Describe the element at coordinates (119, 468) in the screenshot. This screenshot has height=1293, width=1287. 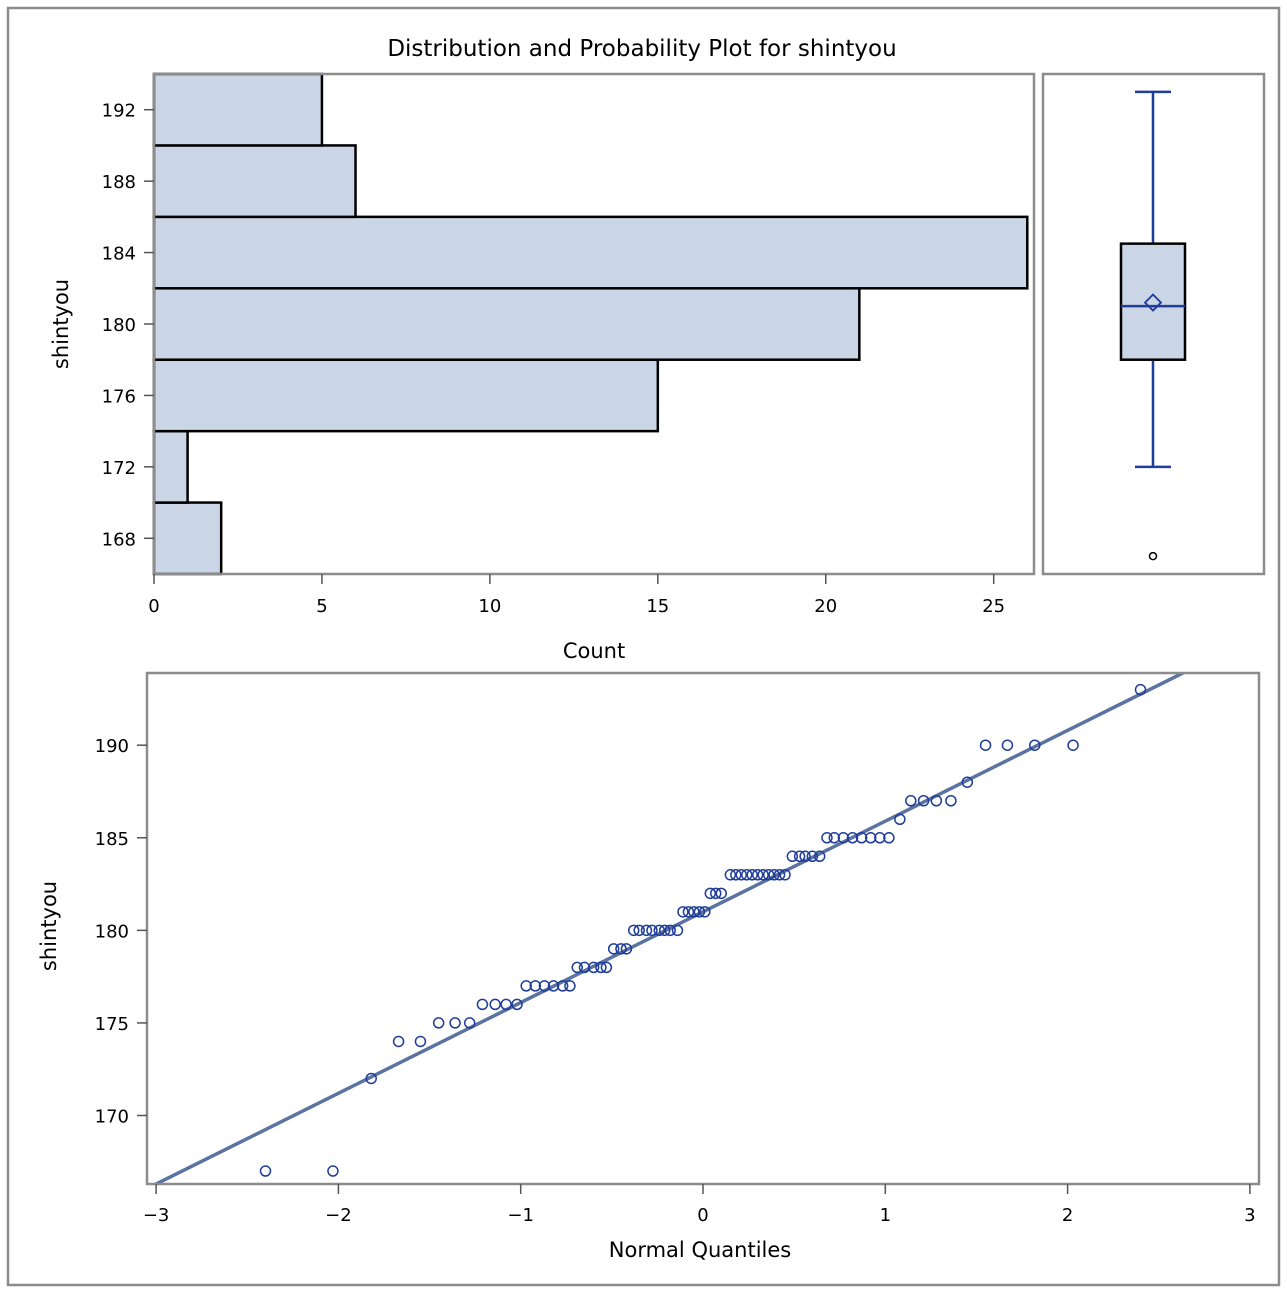
I see `y-tick-label: 172` at that location.